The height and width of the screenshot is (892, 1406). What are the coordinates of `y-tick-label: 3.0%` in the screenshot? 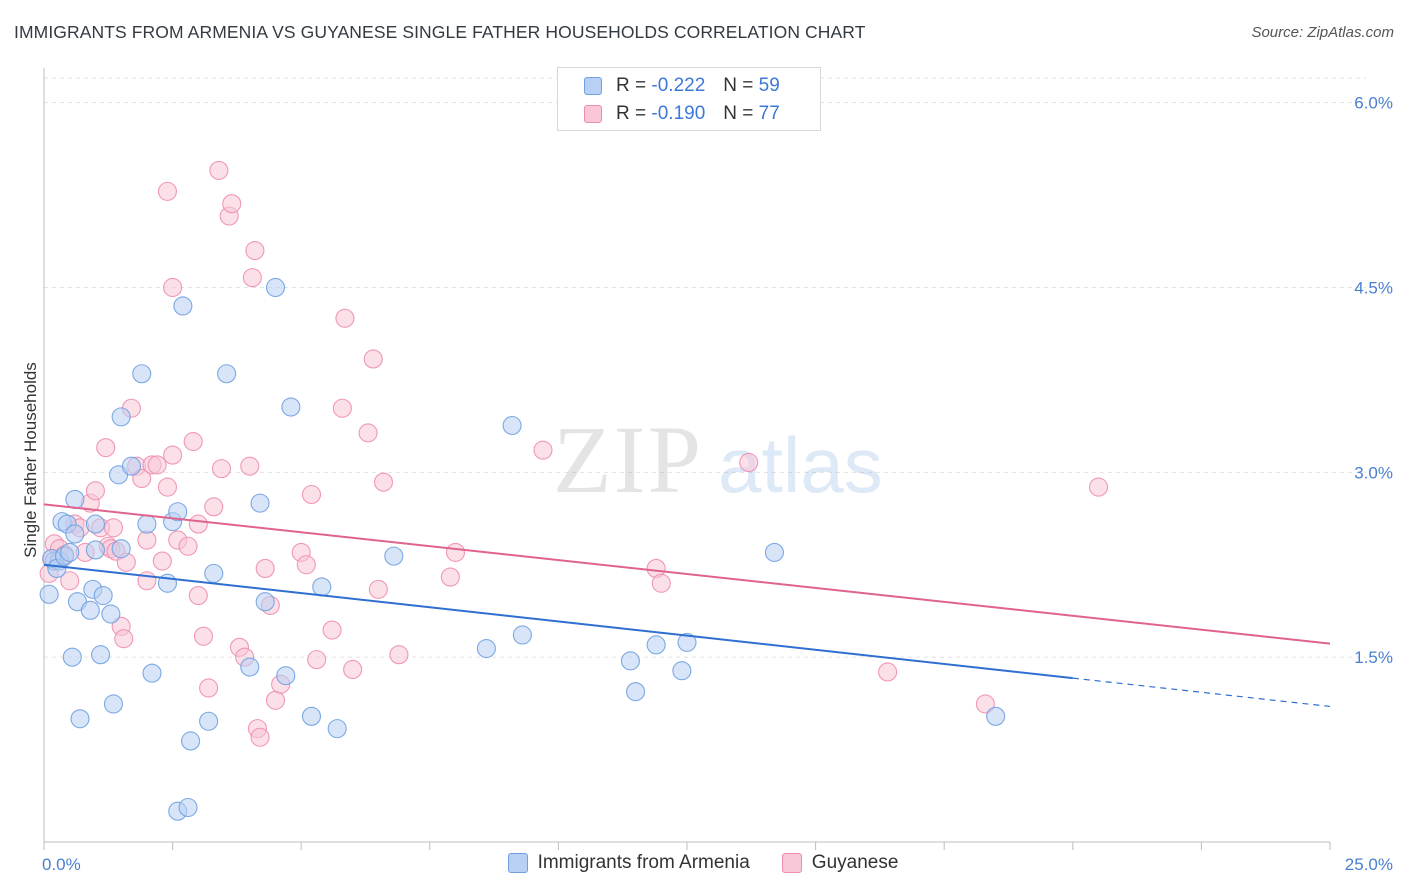 It's located at (1373, 472).